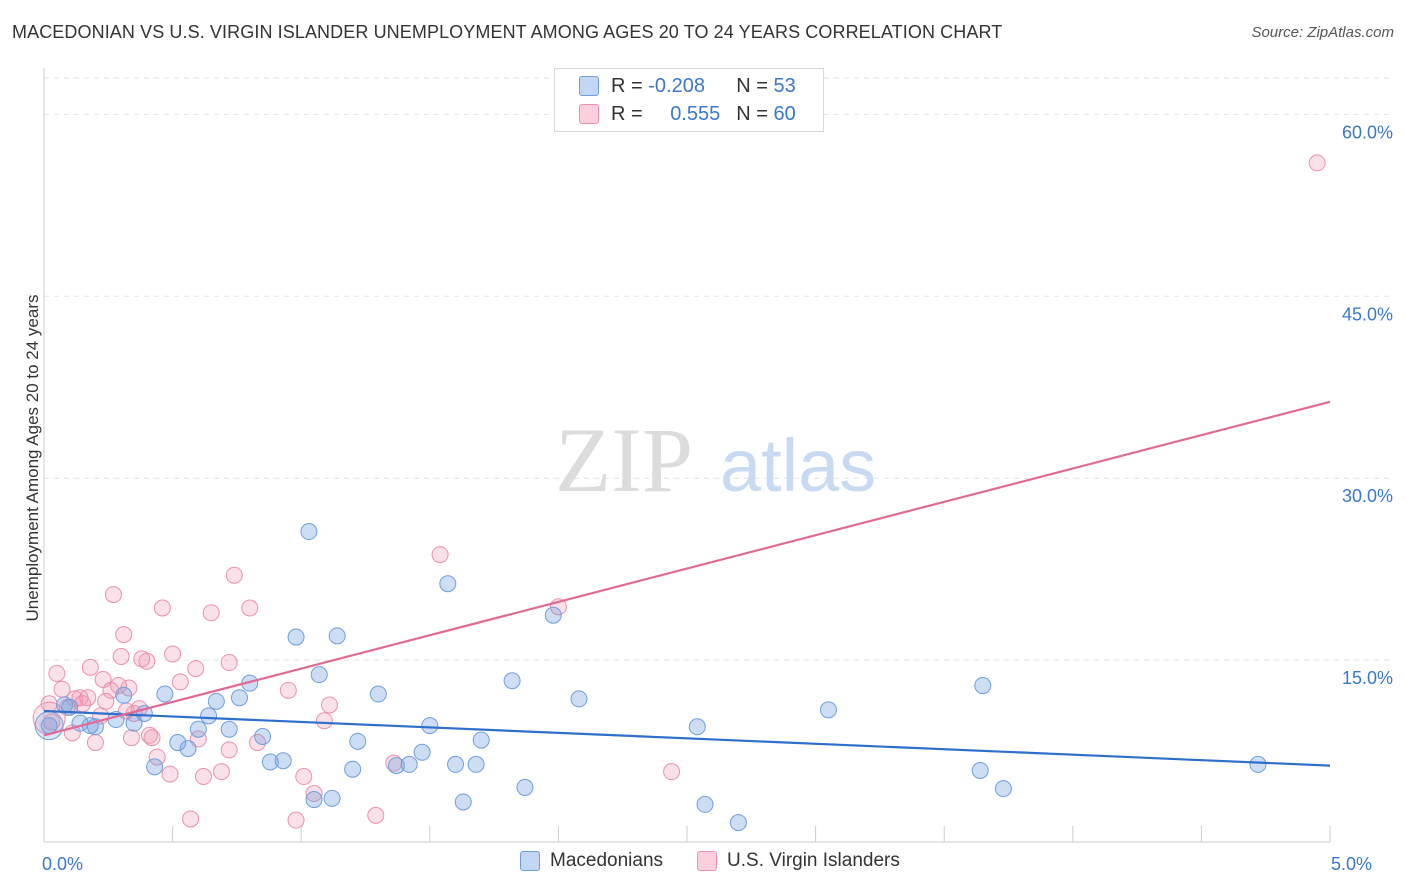 Image resolution: width=1406 pixels, height=892 pixels. What do you see at coordinates (1367, 496) in the screenshot?
I see `y-tick-label: 30.0%` at bounding box center [1367, 496].